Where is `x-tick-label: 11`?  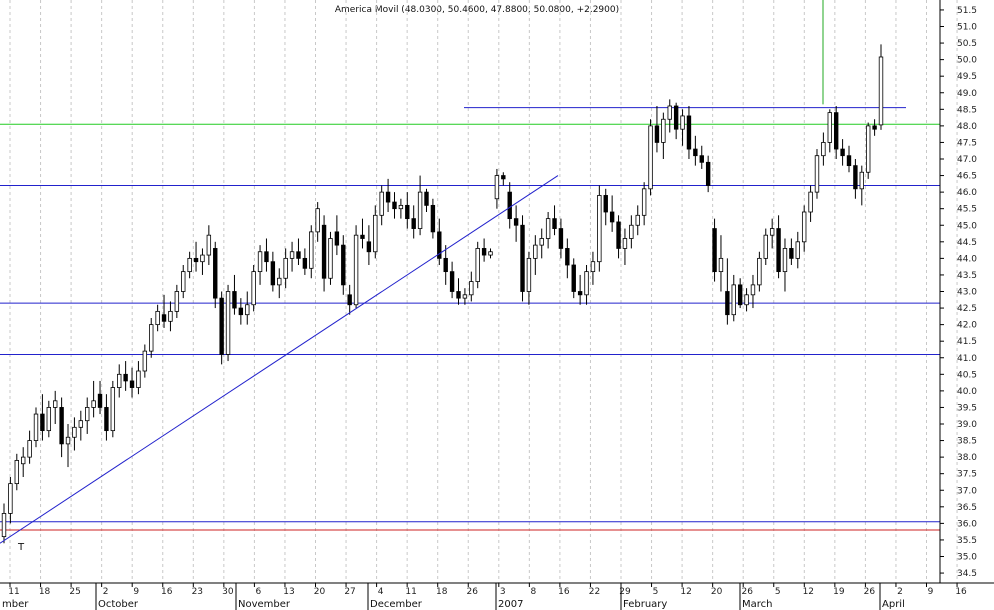 x-tick-label: 11 is located at coordinates (410, 592).